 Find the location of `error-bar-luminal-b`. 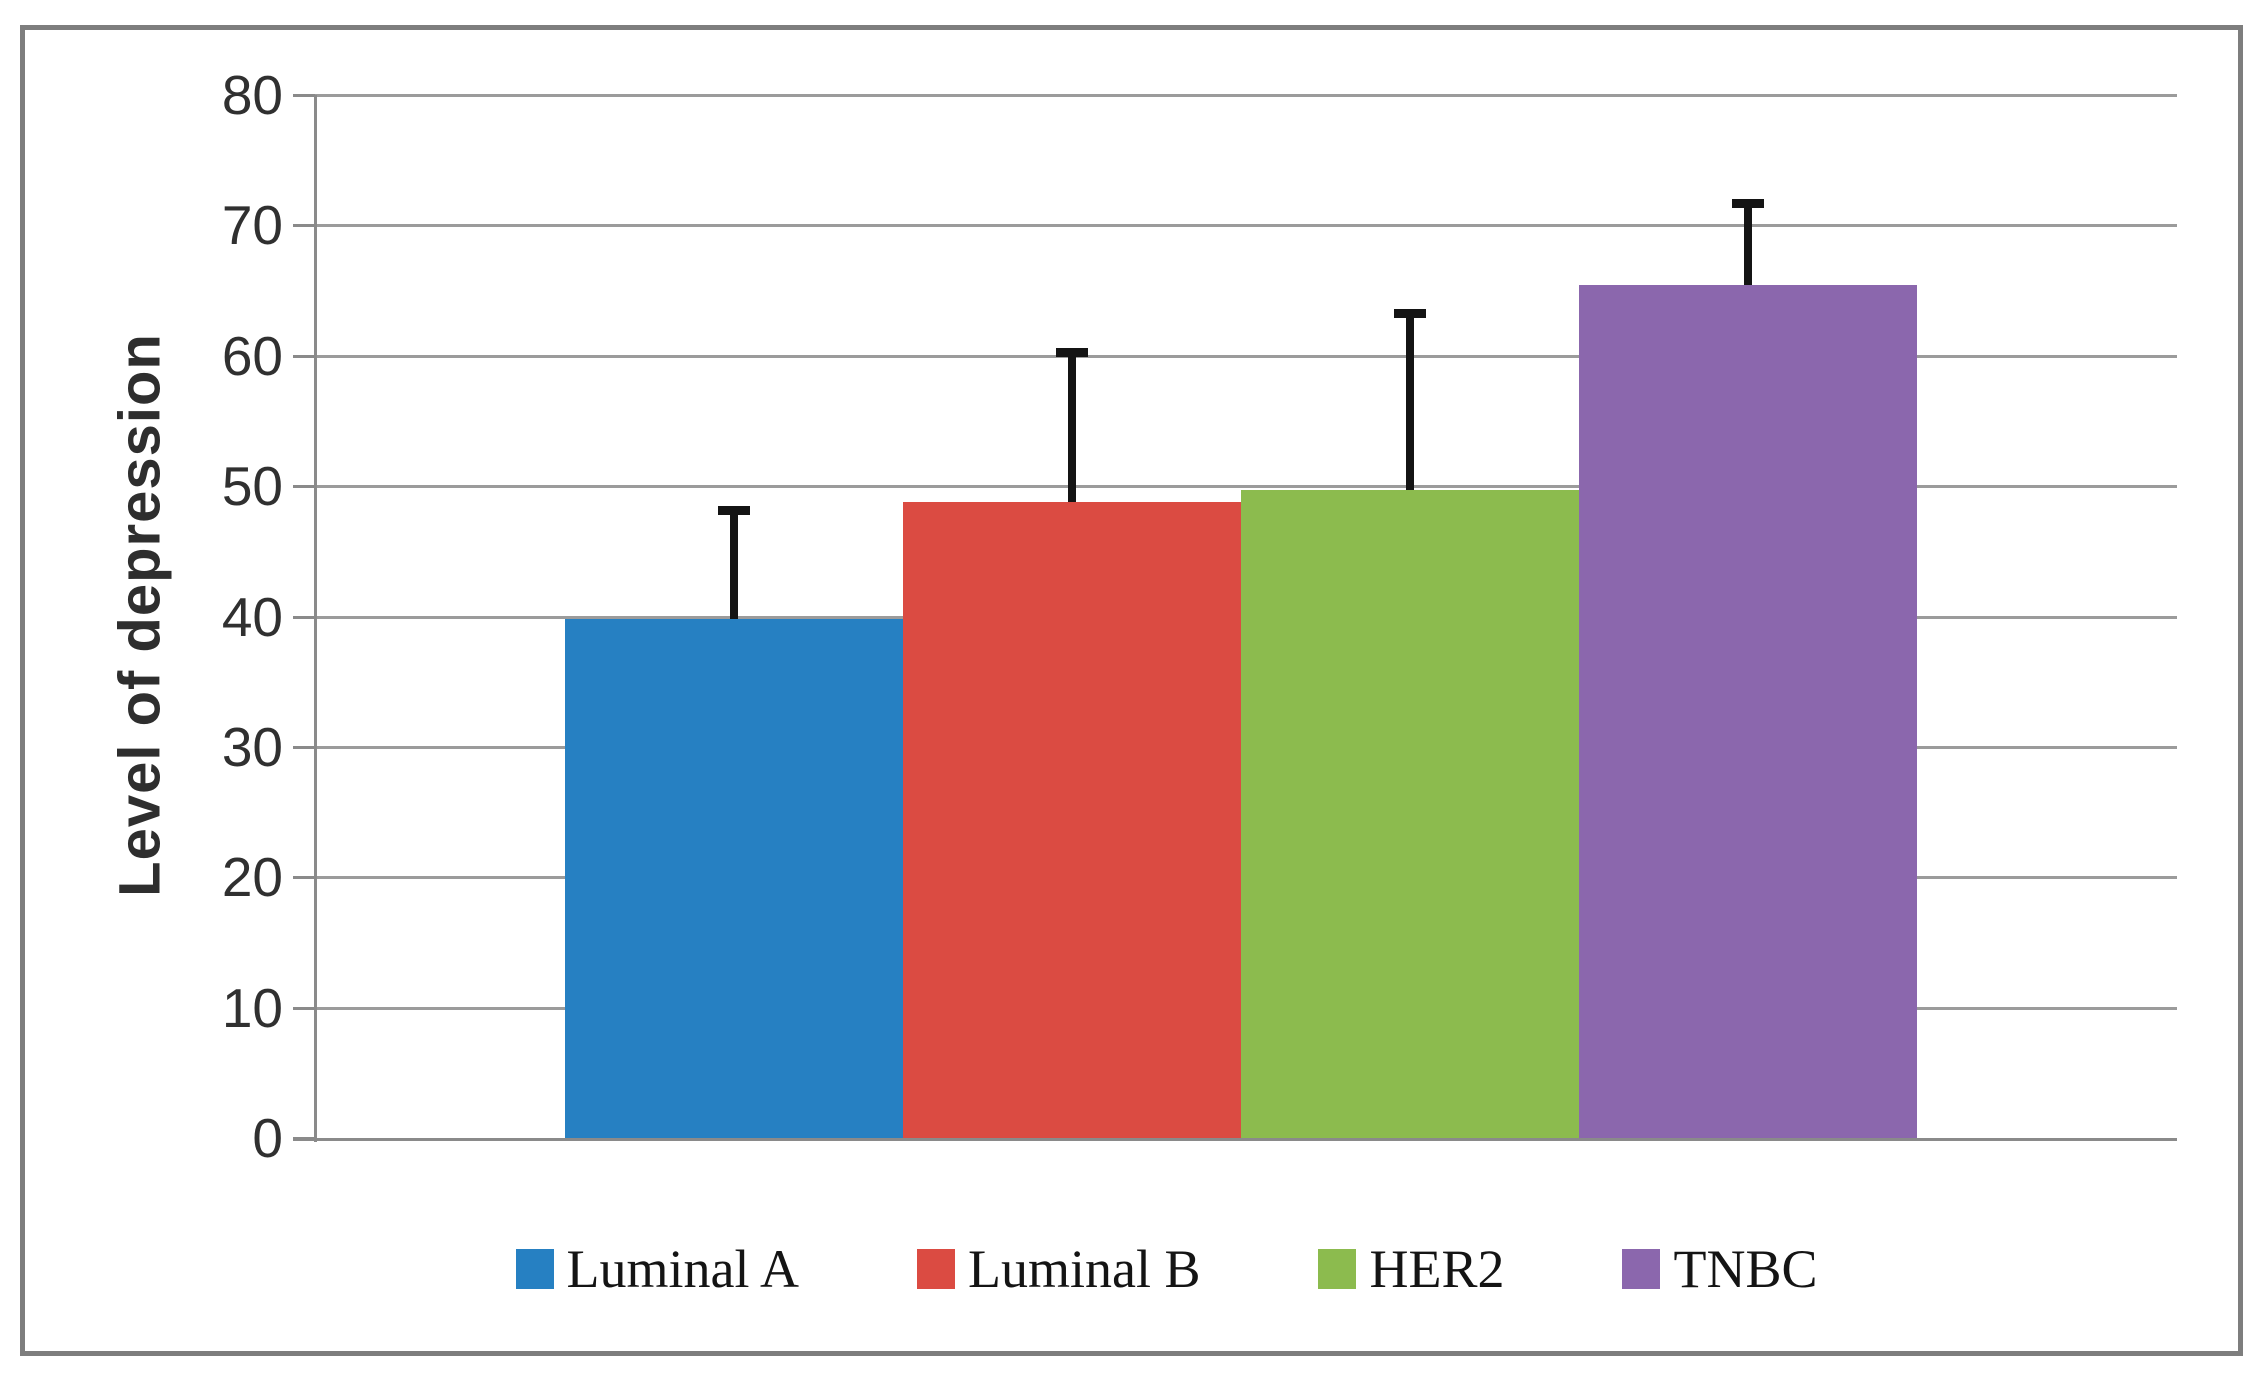

error-bar-luminal-b is located at coordinates (1072, 424).